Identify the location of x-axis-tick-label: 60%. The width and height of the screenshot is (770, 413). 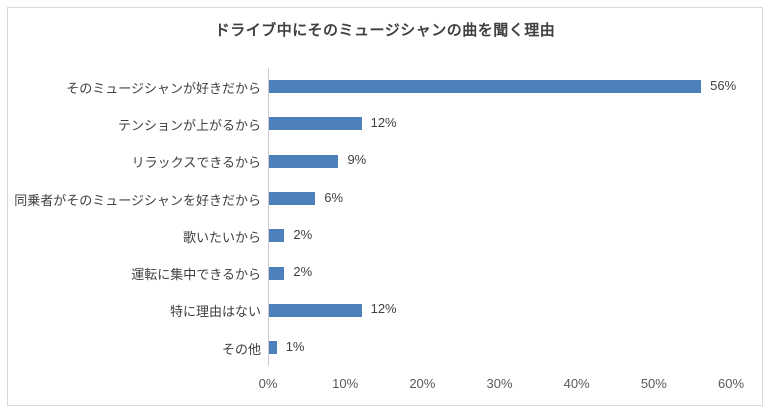
(731, 383).